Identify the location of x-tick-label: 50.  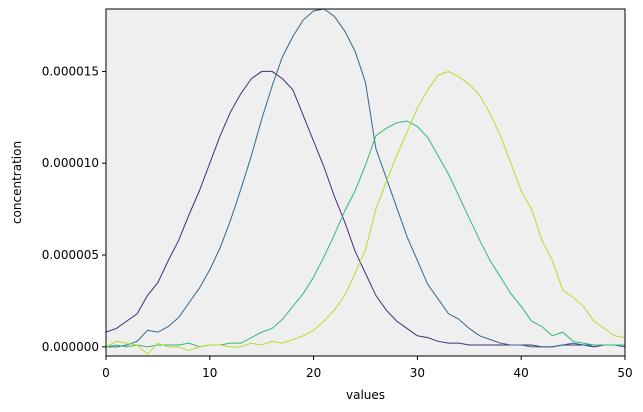
(624, 373).